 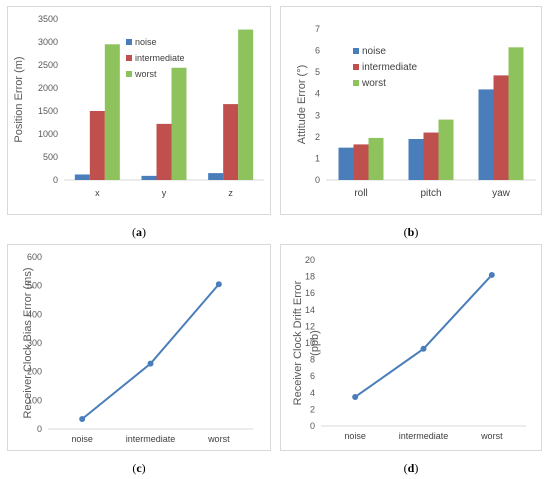 I want to click on x-tick-label: pitch, so click(x=430, y=193).